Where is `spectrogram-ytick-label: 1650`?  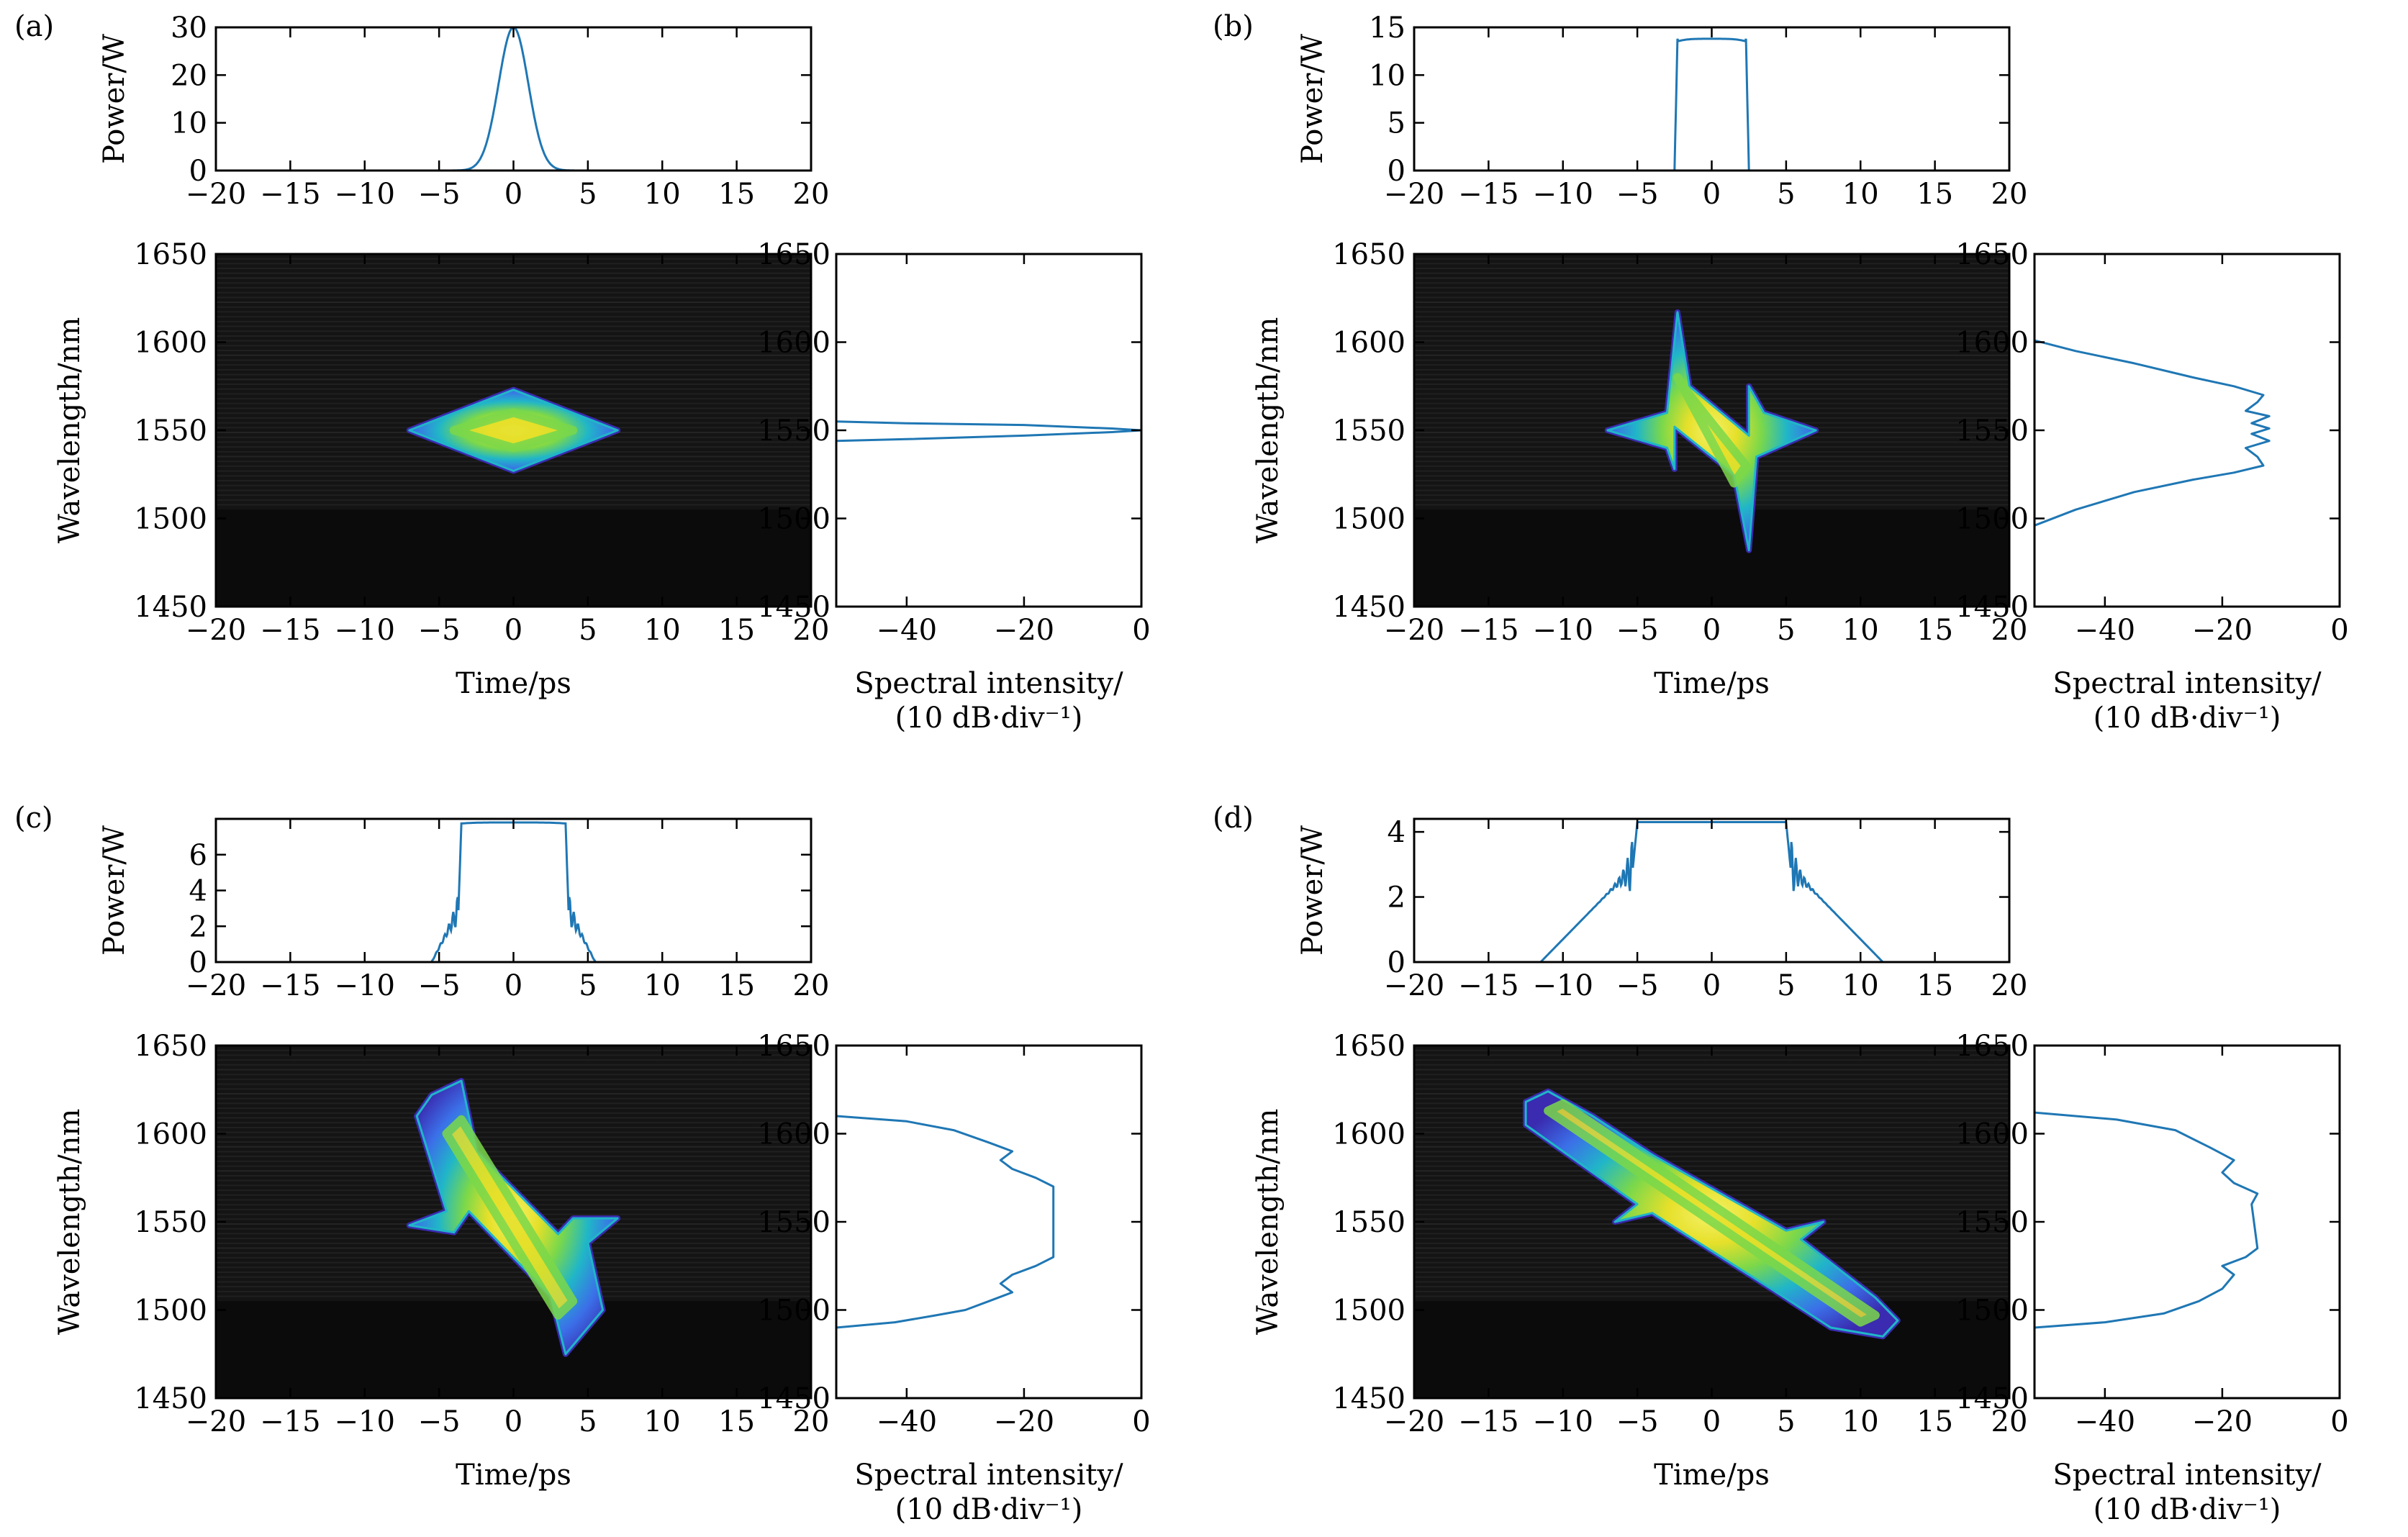 spectrogram-ytick-label: 1650 is located at coordinates (1369, 254).